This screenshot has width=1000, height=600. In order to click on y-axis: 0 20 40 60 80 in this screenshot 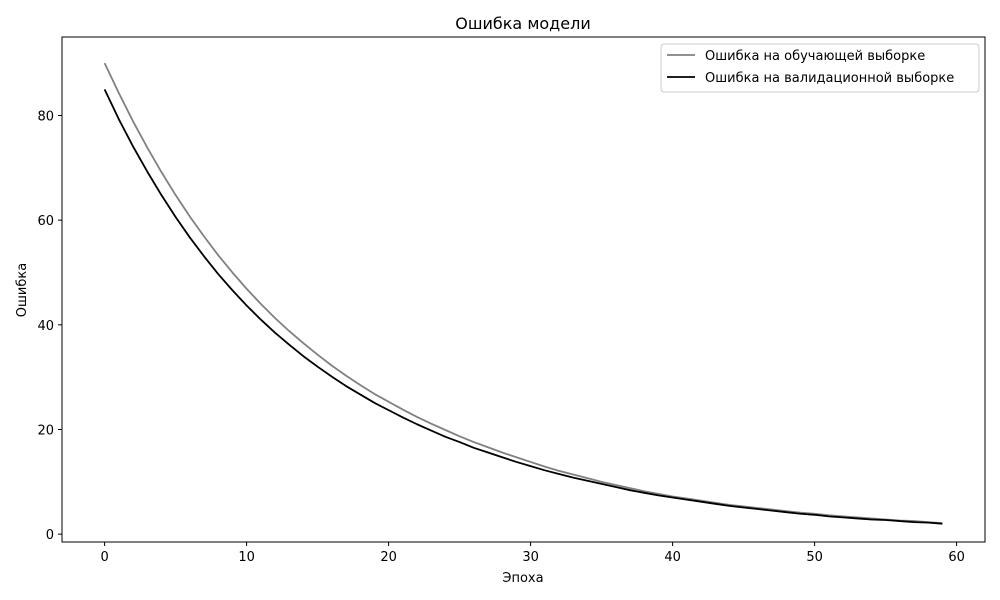, I will do `click(49, 326)`.